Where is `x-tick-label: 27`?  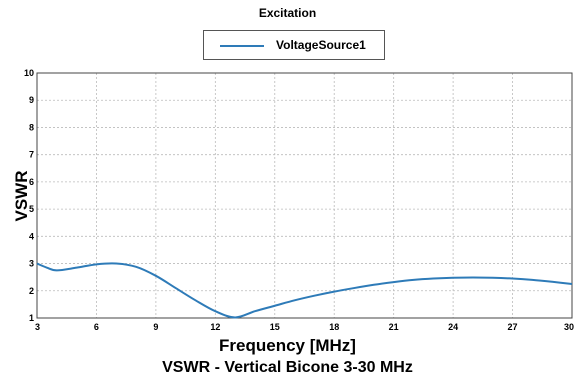 x-tick-label: 27 is located at coordinates (513, 327).